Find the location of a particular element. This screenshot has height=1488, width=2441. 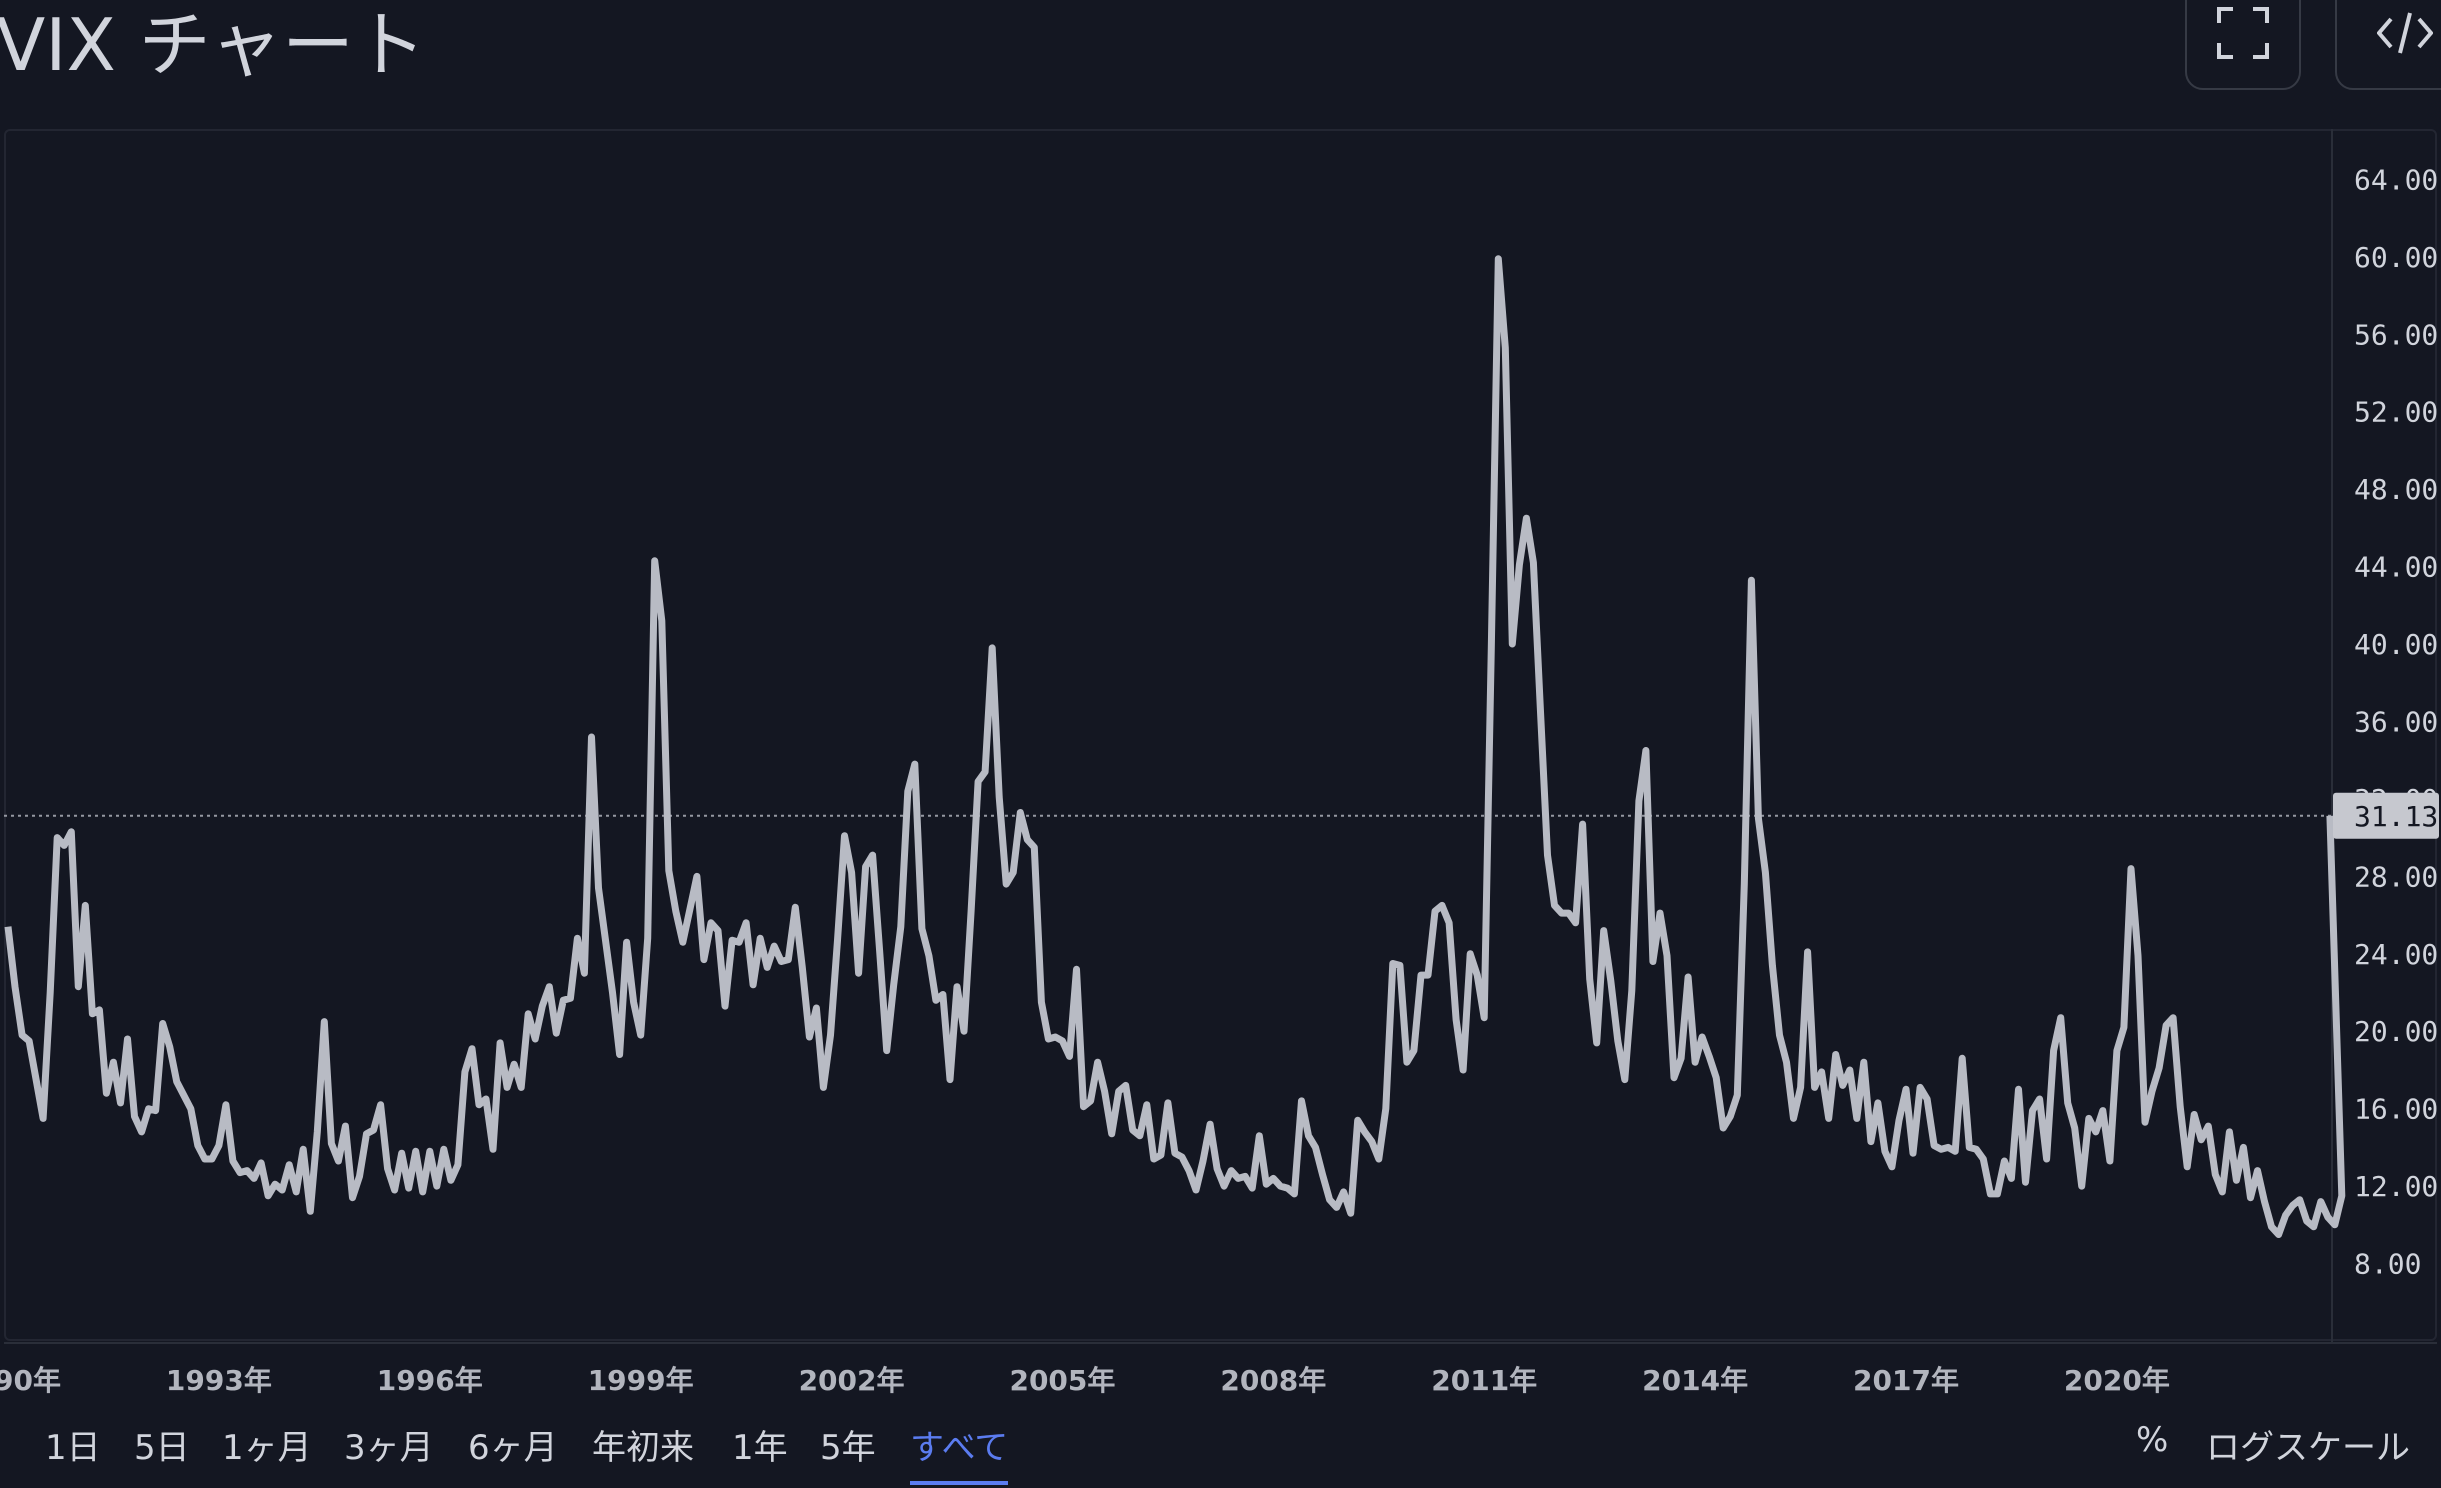

y-tick-label: 48.00 is located at coordinates (2396, 489).